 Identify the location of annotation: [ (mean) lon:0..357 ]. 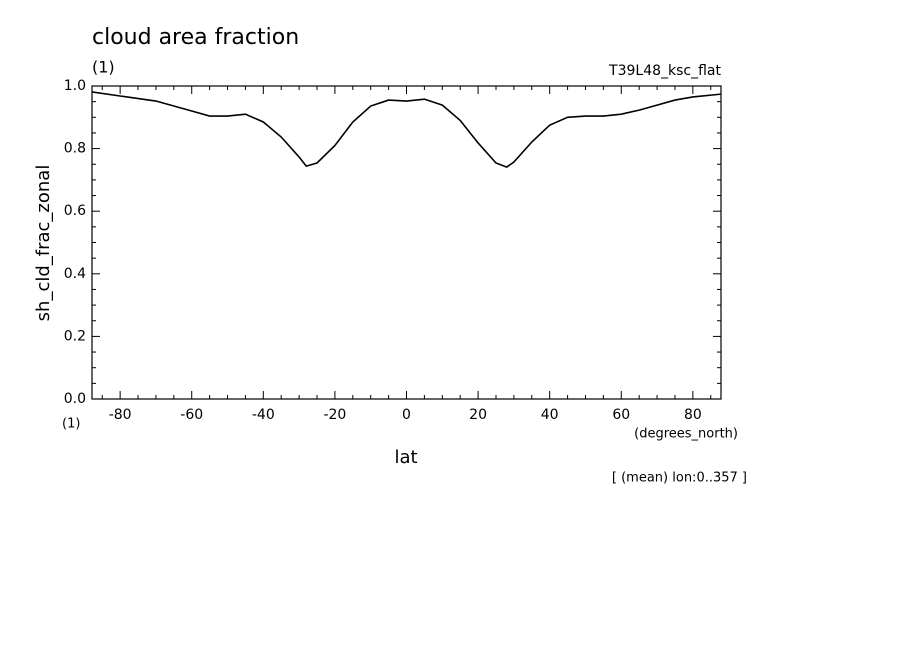
(679, 478).